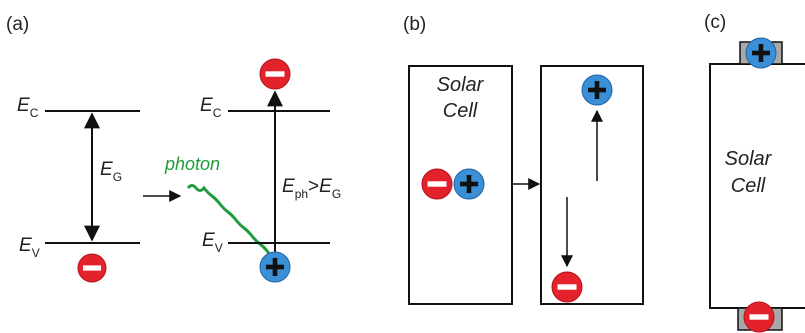  What do you see at coordinates (592, 185) in the screenshot?
I see `solar-cell-box-right` at bounding box center [592, 185].